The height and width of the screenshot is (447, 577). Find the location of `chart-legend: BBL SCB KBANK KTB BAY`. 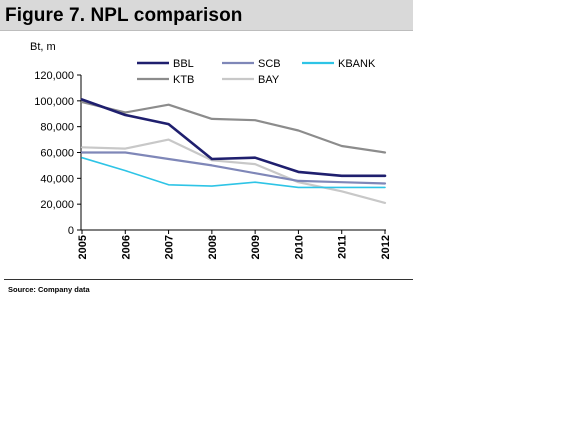

chart-legend: BBL SCB KBANK KTB BAY is located at coordinates (256, 72).